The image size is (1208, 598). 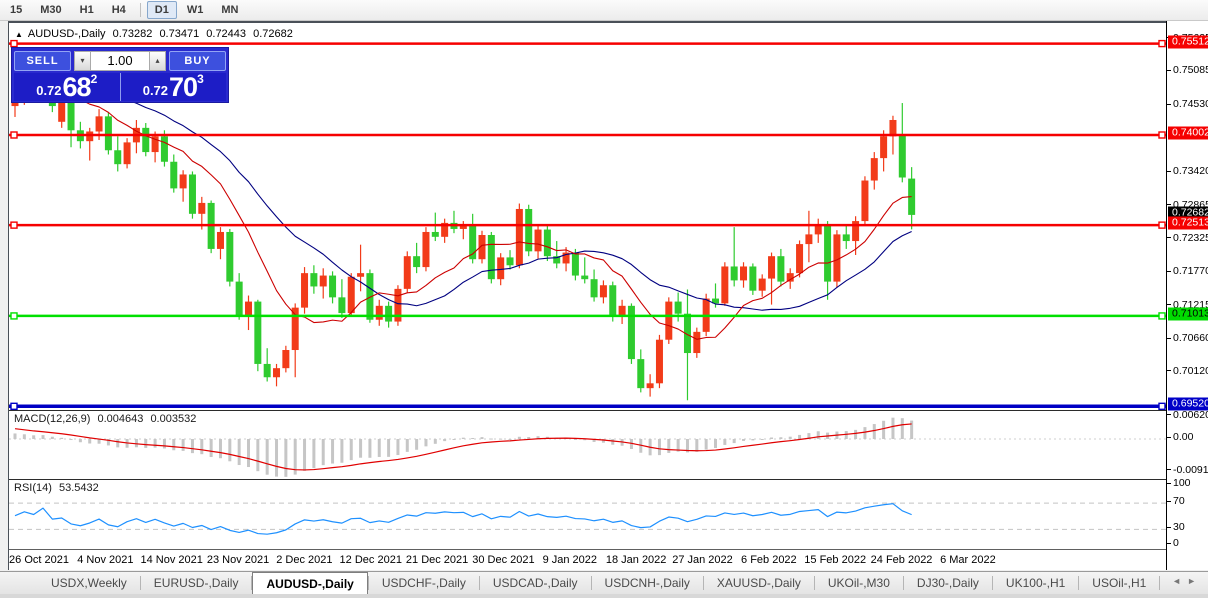 I want to click on date-label: 14 Nov 2021, so click(x=171, y=560).